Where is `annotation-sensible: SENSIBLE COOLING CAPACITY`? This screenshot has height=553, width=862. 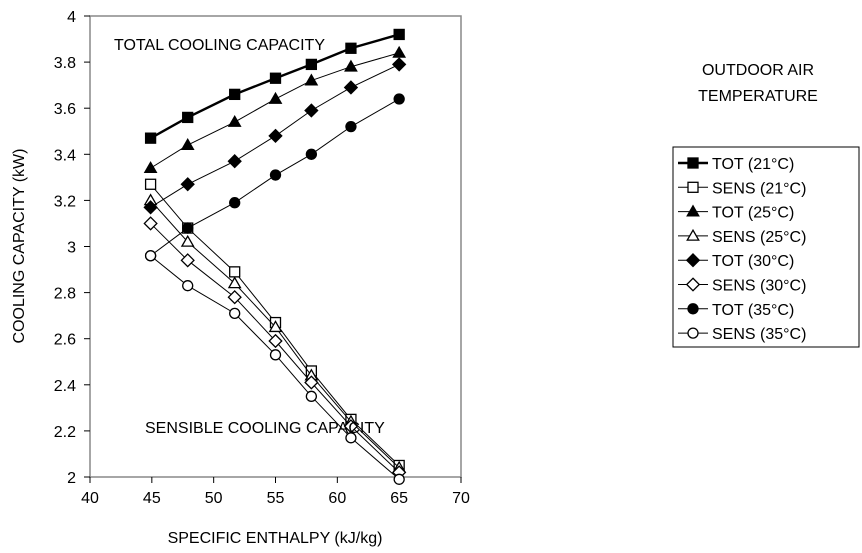
annotation-sensible: SENSIBLE COOLING CAPACITY is located at coordinates (265, 428).